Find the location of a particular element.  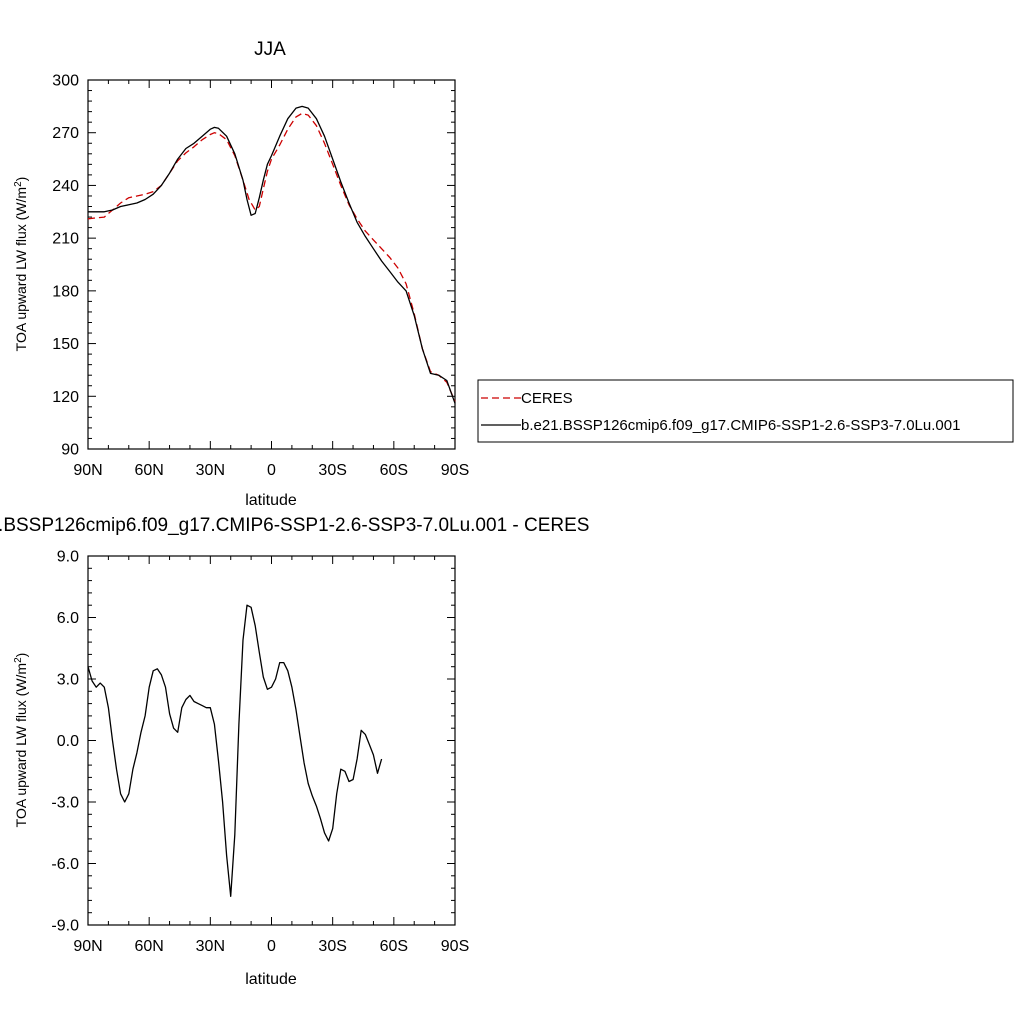

y-tick-label: -3.0 is located at coordinates (65, 803).